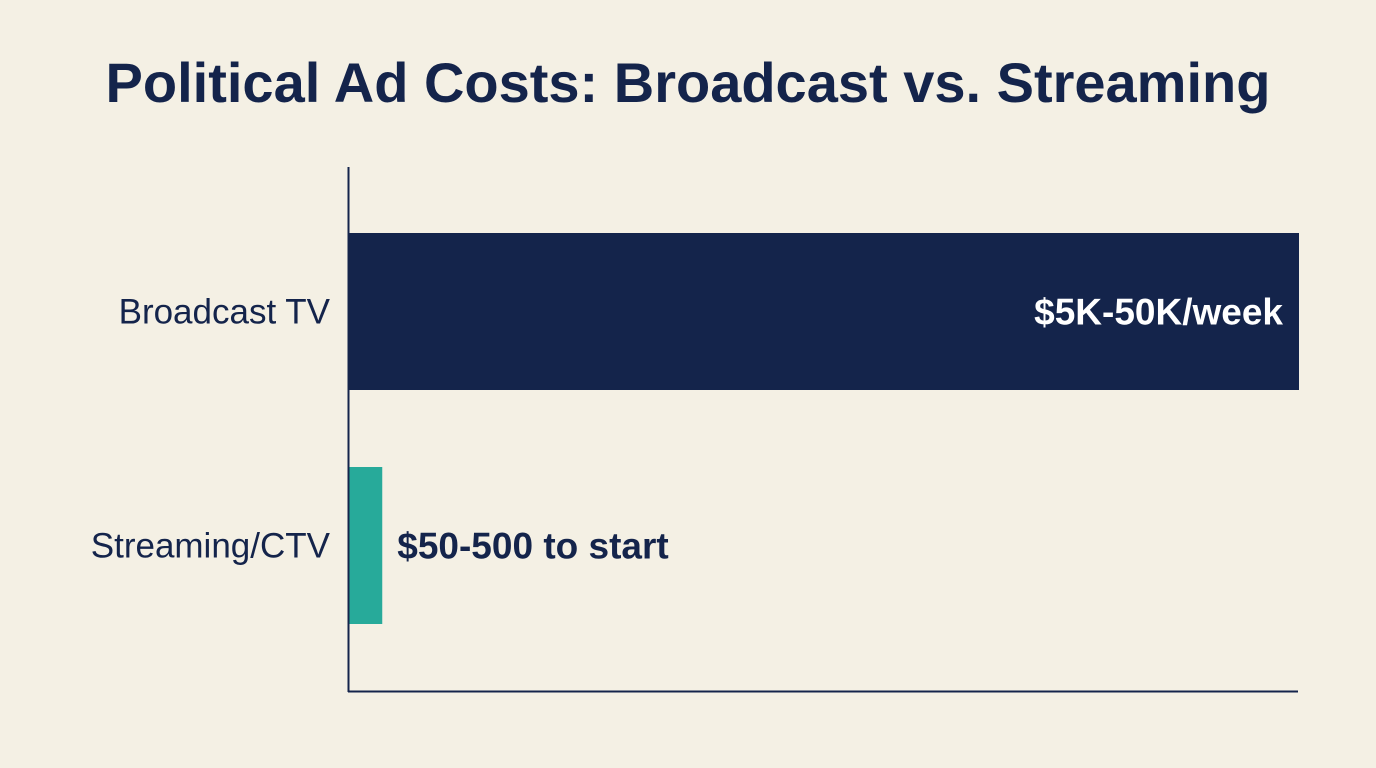 The width and height of the screenshot is (1376, 768). I want to click on data-label: $50-500 to start, so click(532, 546).